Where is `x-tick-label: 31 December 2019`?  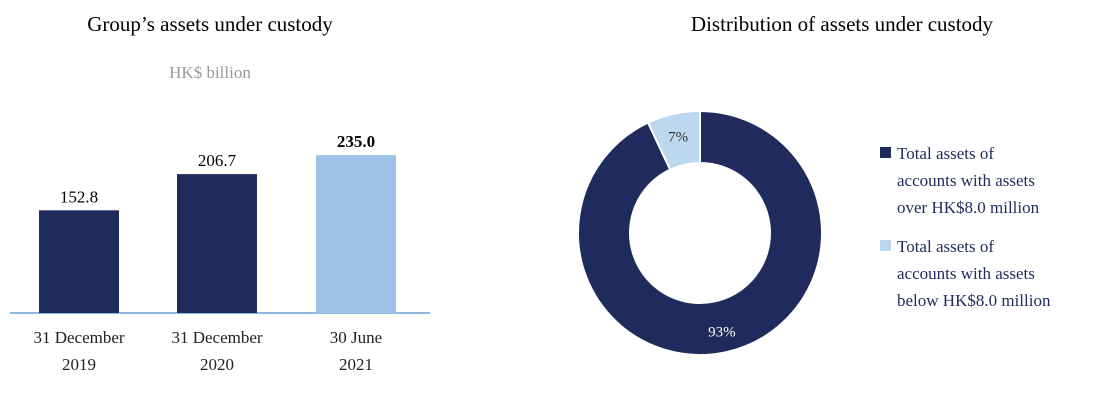
x-tick-label: 31 December 2019 is located at coordinates (79, 351).